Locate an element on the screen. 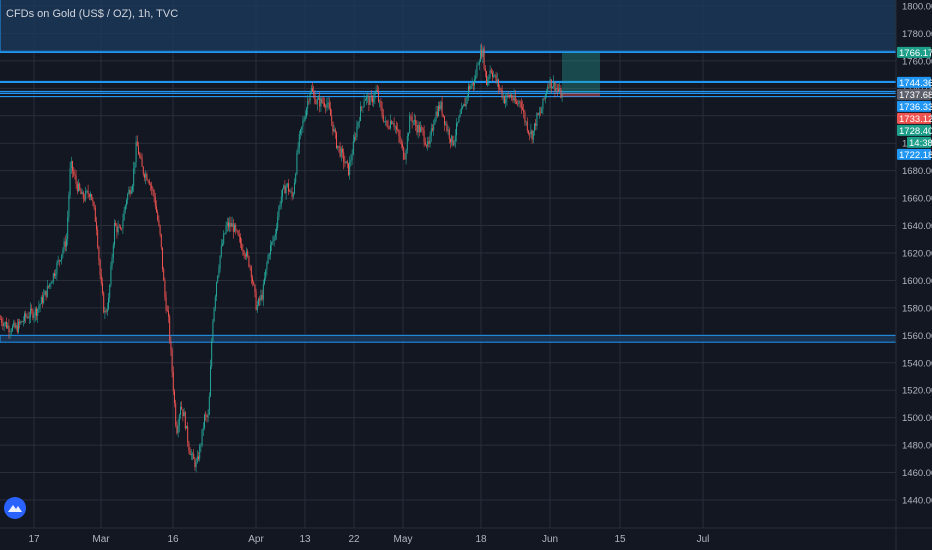  long-position-tool is located at coordinates (581, 74).